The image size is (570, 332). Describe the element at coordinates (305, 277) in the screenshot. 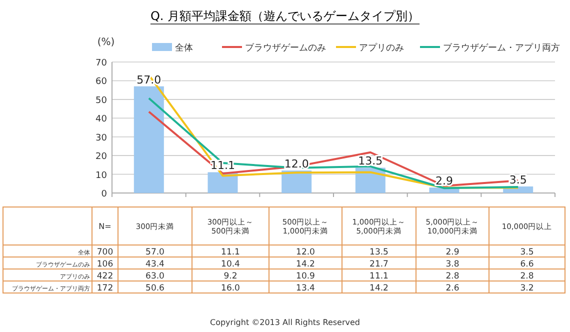

I see `data-label: 10.9` at that location.